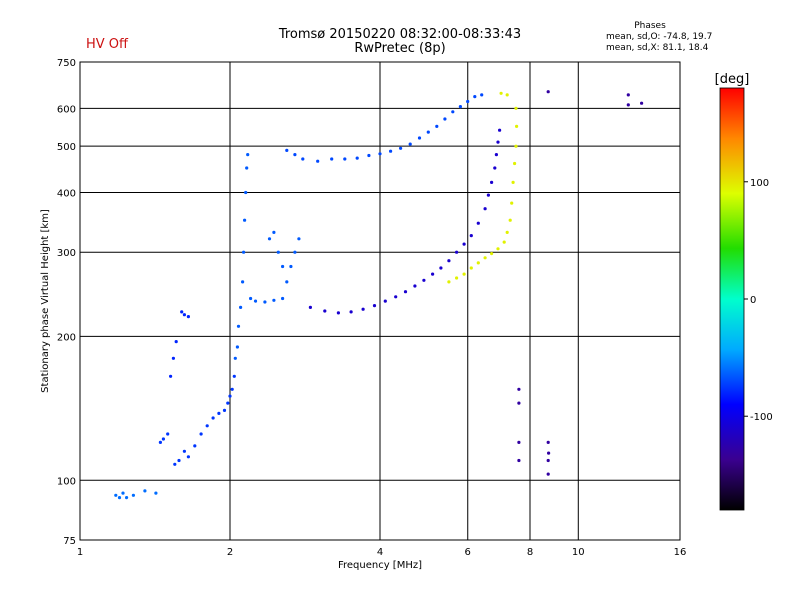 This screenshot has height=600, width=800. What do you see at coordinates (107, 44) in the screenshot?
I see `hv-status-label: HV Off` at bounding box center [107, 44].